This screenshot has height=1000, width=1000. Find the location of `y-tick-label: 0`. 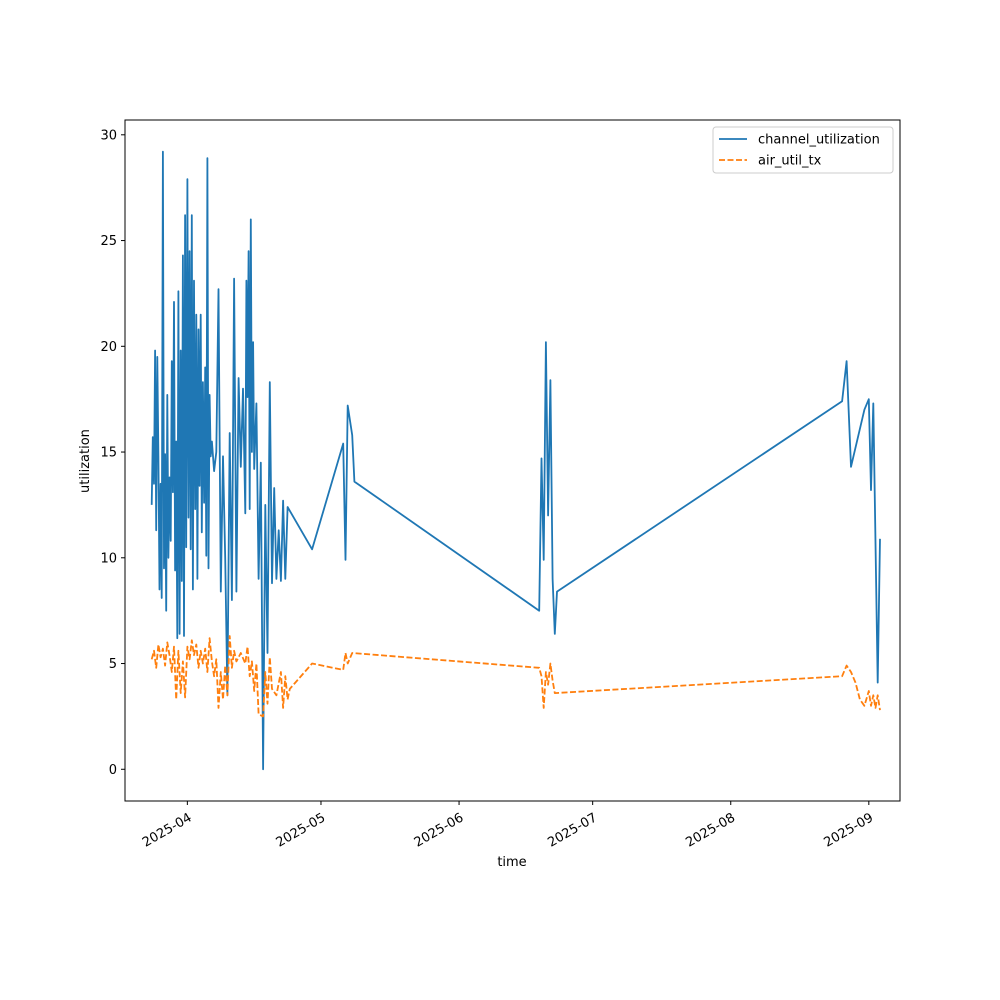

y-tick-label: 0 is located at coordinates (113, 770).